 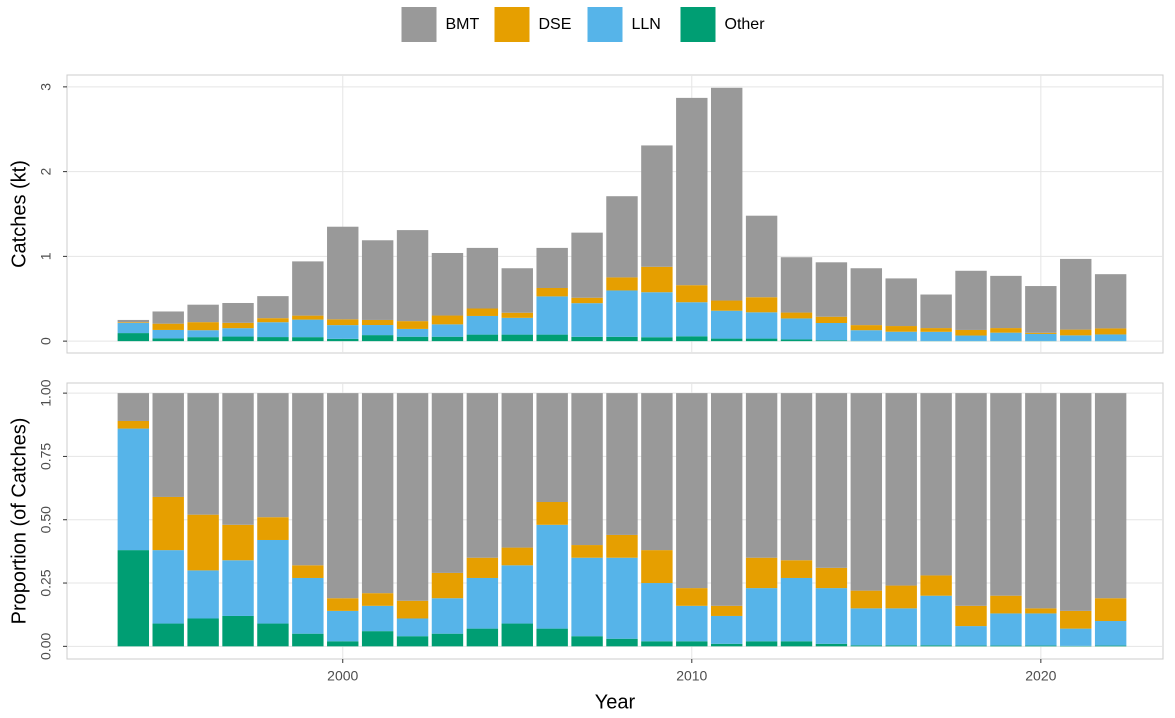 What do you see at coordinates (46, 172) in the screenshot?
I see `y-tick-label: 2` at bounding box center [46, 172].